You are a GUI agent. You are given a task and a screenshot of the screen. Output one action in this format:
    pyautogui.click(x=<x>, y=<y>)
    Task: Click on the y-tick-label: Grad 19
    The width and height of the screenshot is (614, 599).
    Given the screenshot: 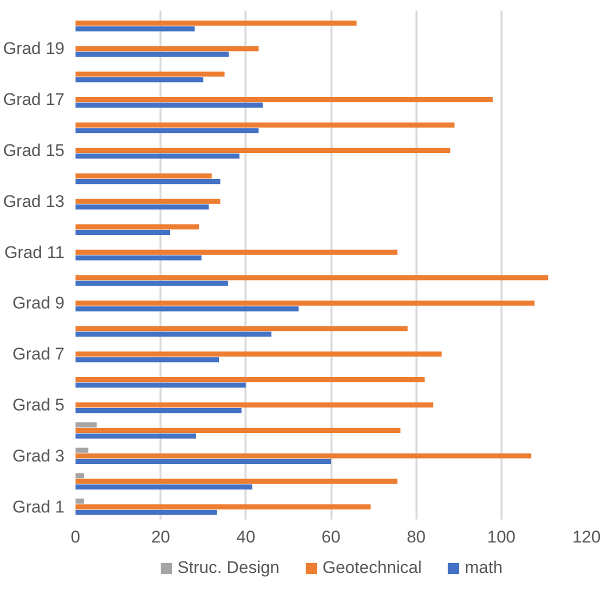 What is the action you would take?
    pyautogui.click(x=34, y=48)
    